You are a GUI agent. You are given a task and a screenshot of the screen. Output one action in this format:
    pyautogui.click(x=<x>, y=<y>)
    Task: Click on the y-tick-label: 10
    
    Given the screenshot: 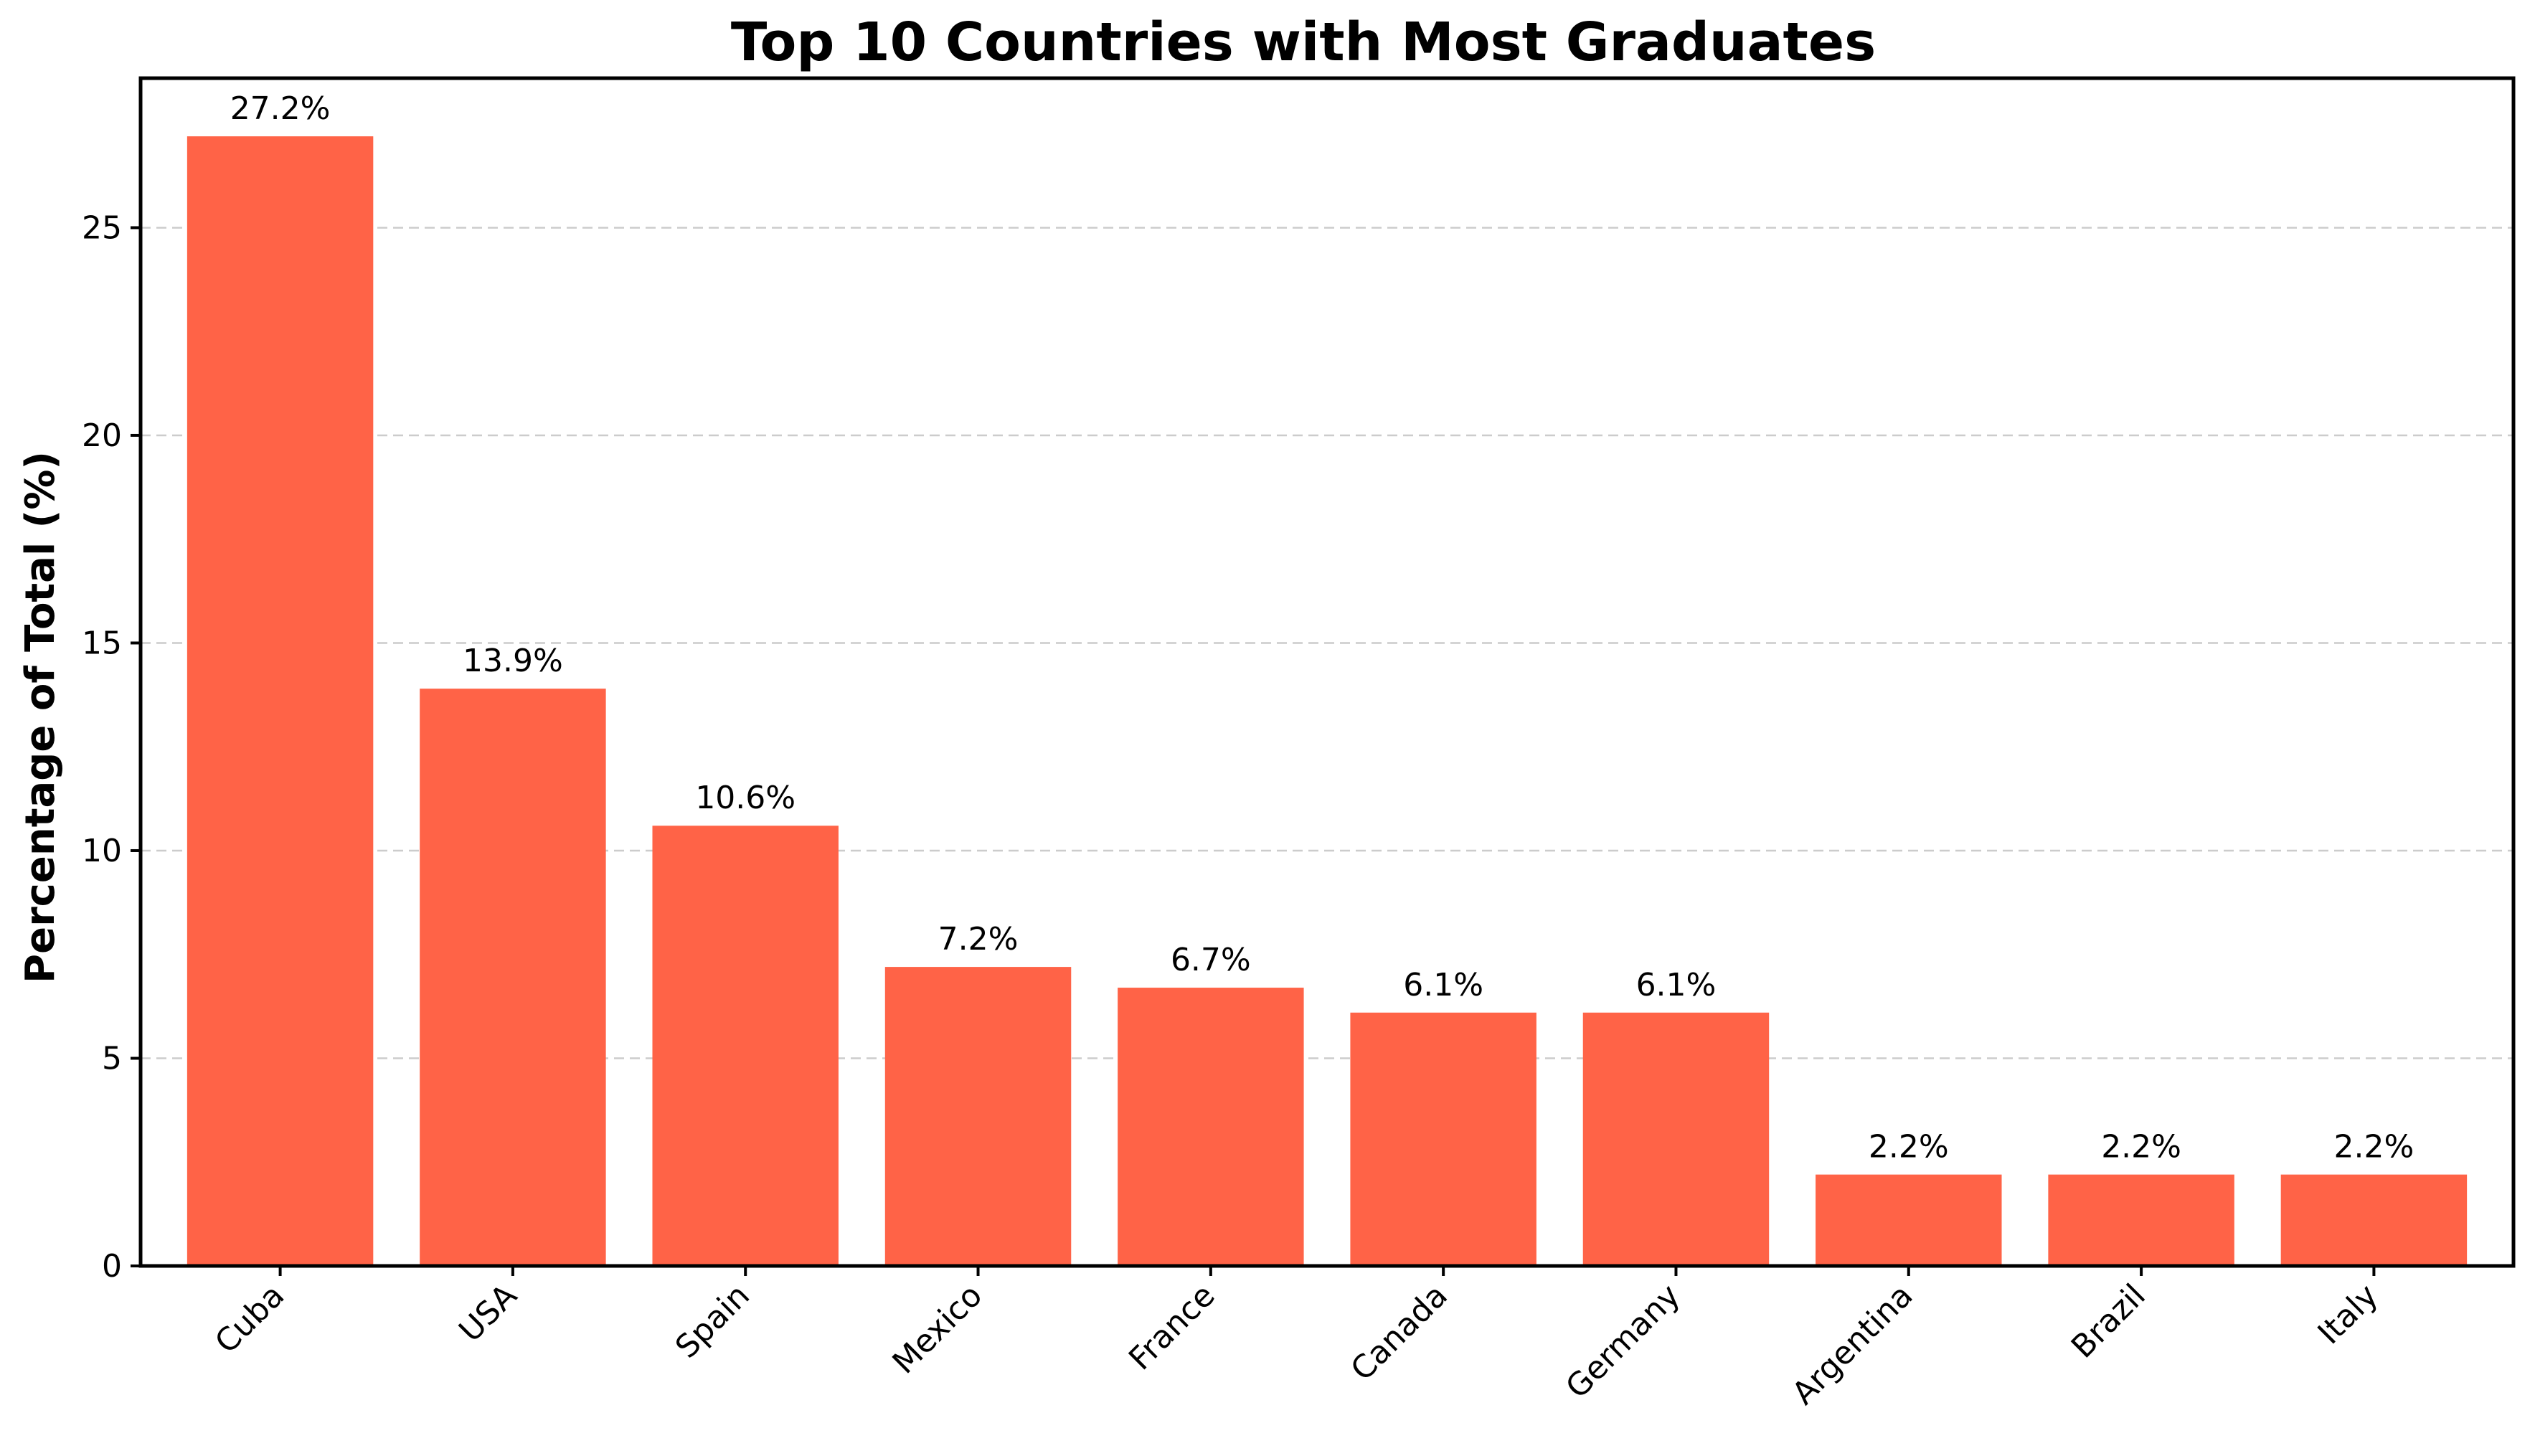 What is the action you would take?
    pyautogui.click(x=102, y=851)
    